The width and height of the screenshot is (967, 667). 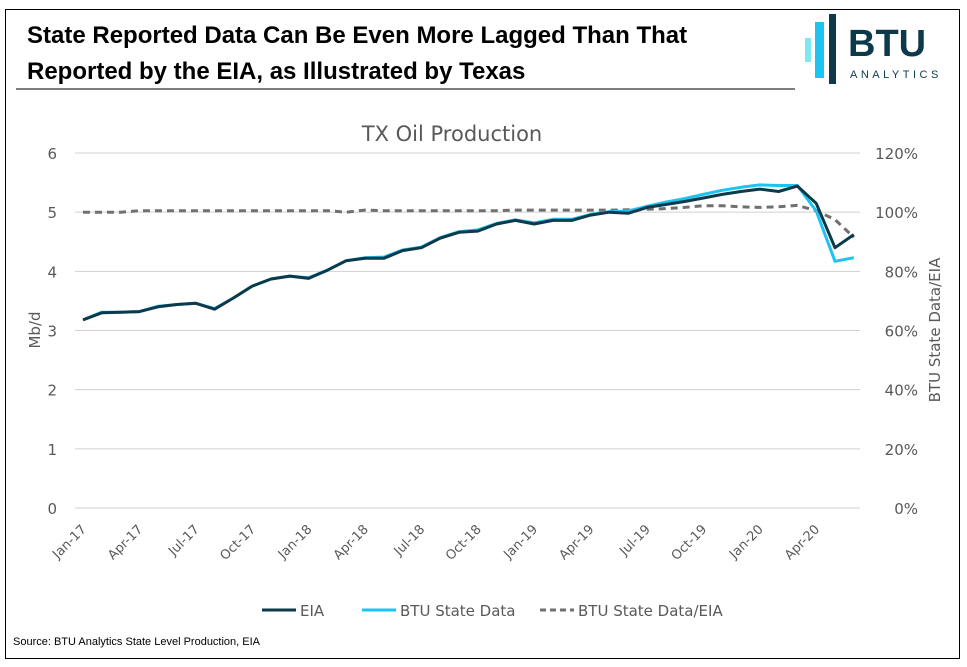 What do you see at coordinates (469, 221) in the screenshot?
I see `series-line-btu-state-data-eia` at bounding box center [469, 221].